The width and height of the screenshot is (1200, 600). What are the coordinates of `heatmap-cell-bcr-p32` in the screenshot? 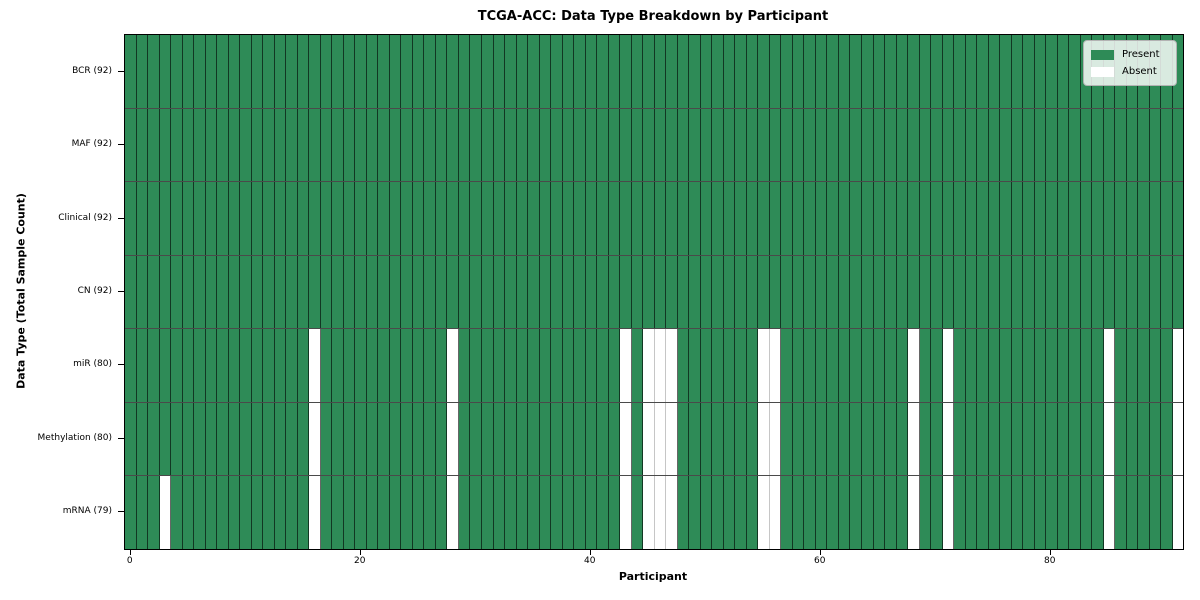 It's located at (499, 71).